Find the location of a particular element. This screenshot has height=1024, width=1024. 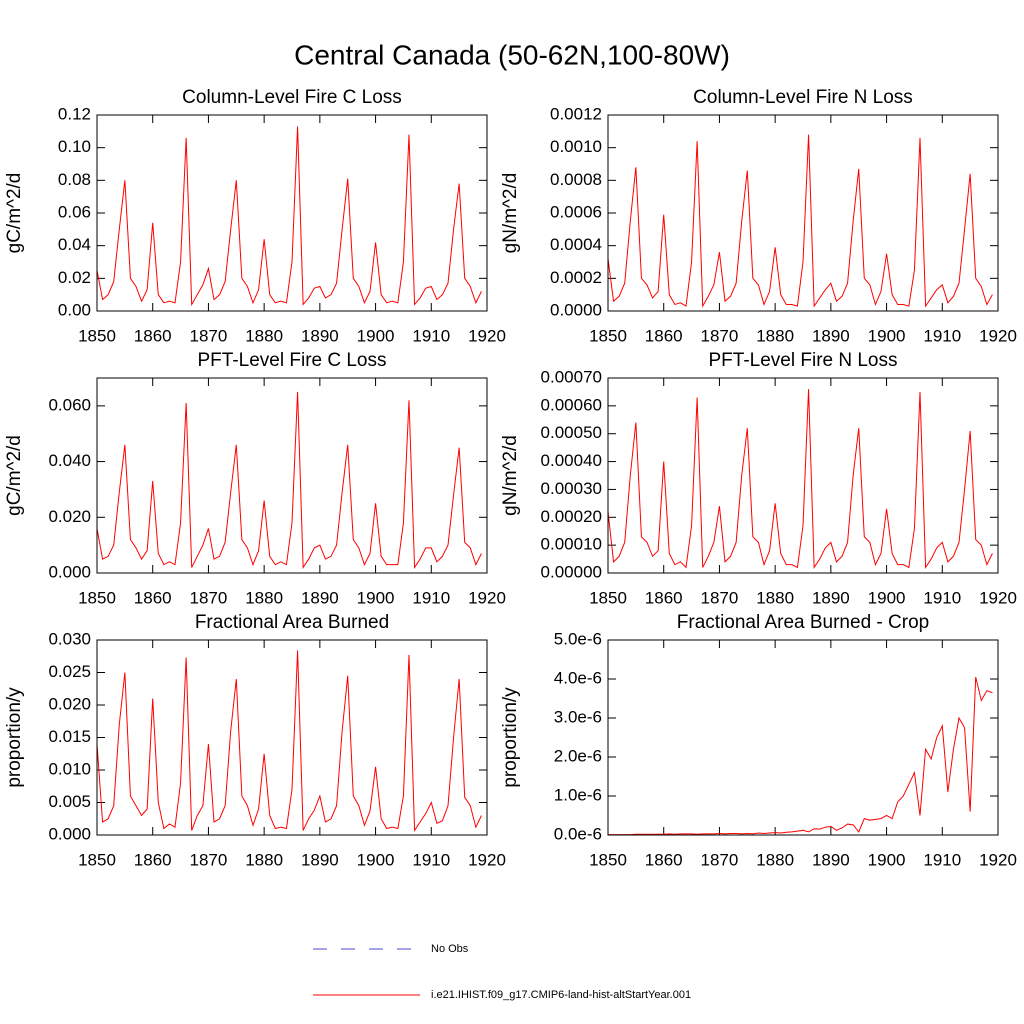

y-tick-label: 0.00010 is located at coordinates (571, 544).